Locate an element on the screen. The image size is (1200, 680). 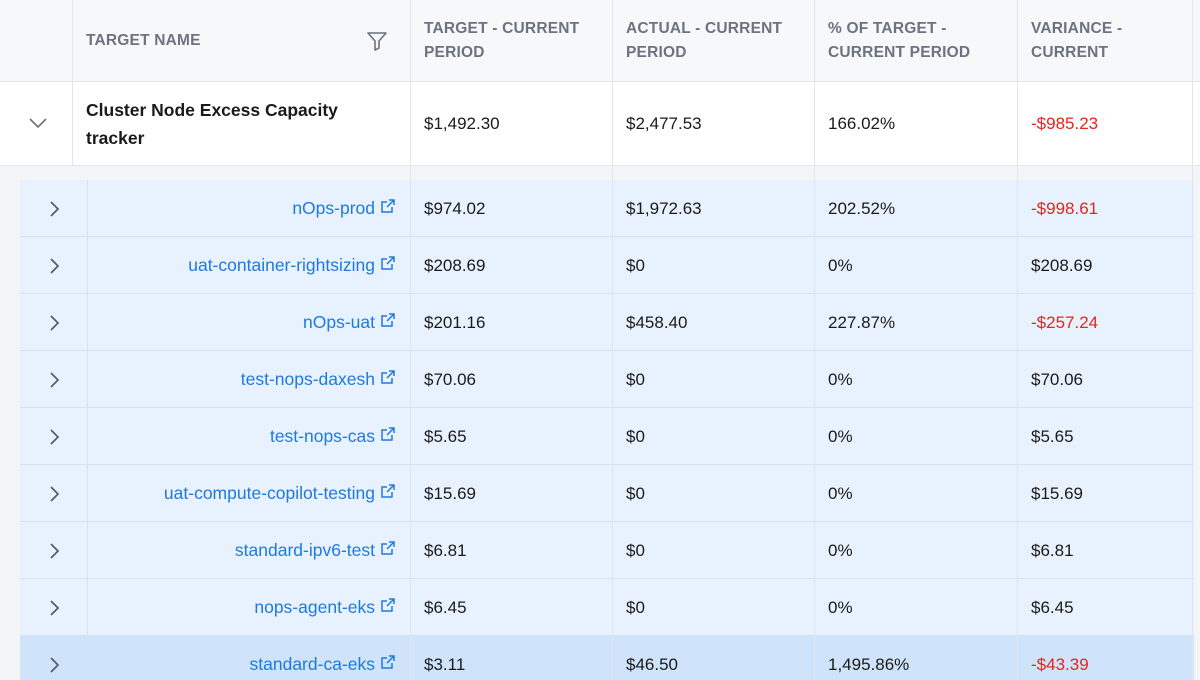
column-header-target-name-label: TARGET NAME is located at coordinates (143, 40).